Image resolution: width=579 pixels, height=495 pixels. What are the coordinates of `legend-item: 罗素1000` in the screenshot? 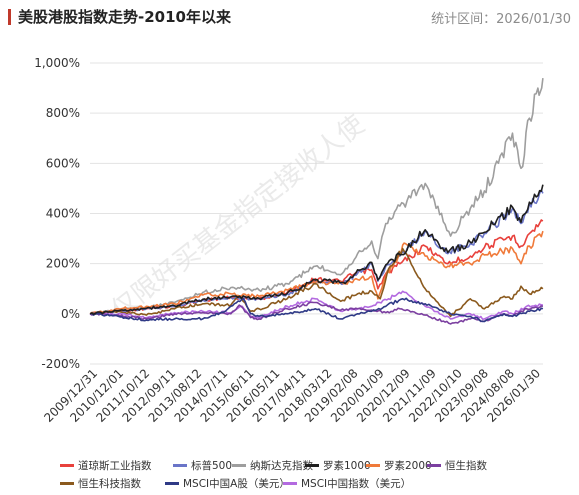 It's located at (338, 465).